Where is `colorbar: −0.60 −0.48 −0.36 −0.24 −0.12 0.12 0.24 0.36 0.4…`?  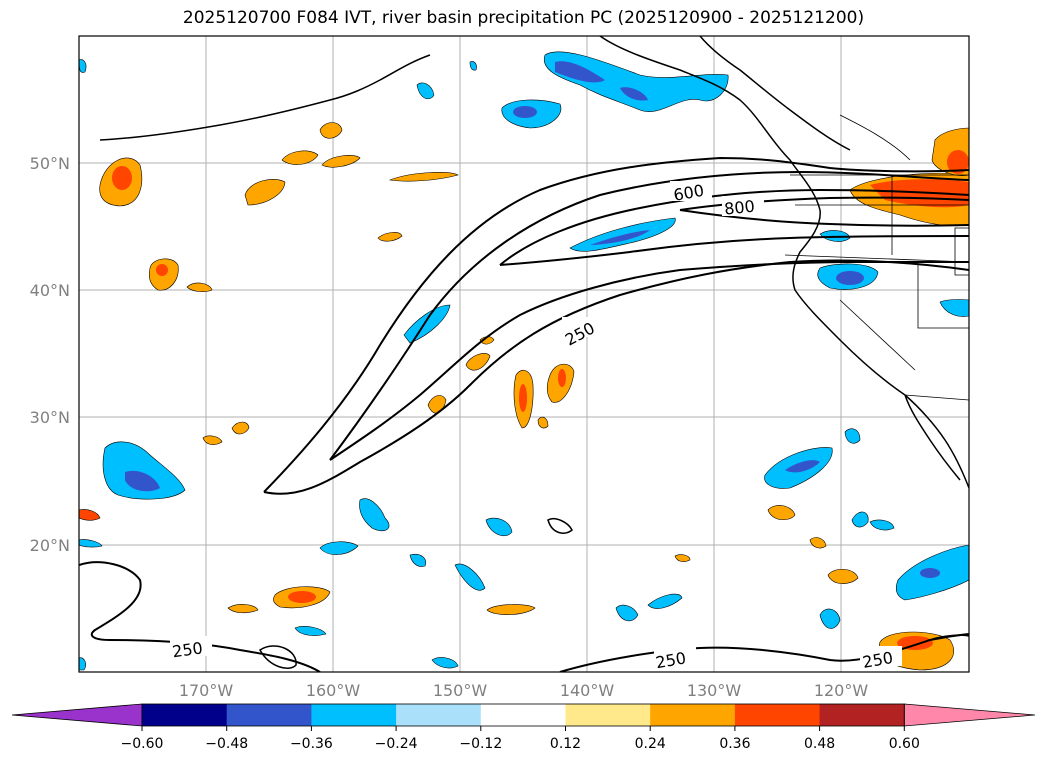 colorbar: −0.60 −0.48 −0.36 −0.24 −0.12 0.12 0.24 0.36 0.4… is located at coordinates (523, 727).